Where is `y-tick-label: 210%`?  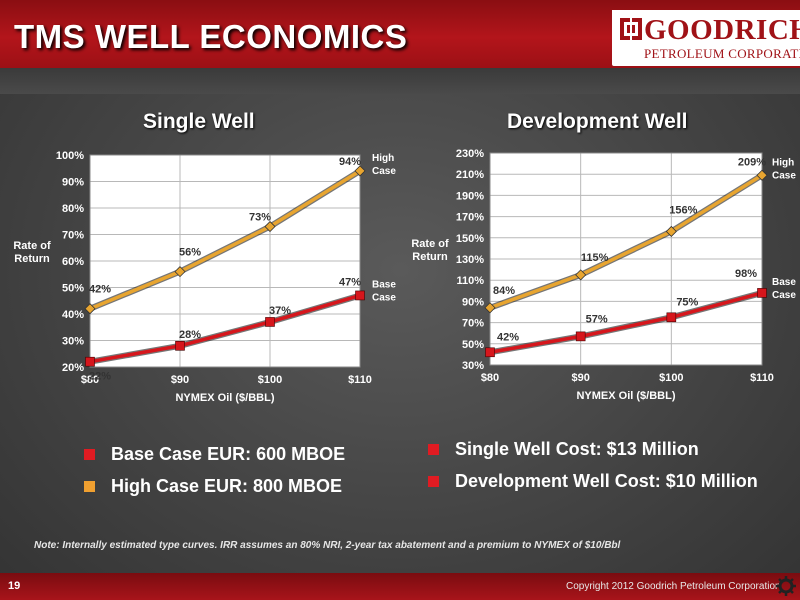 y-tick-label: 210% is located at coordinates (470, 175).